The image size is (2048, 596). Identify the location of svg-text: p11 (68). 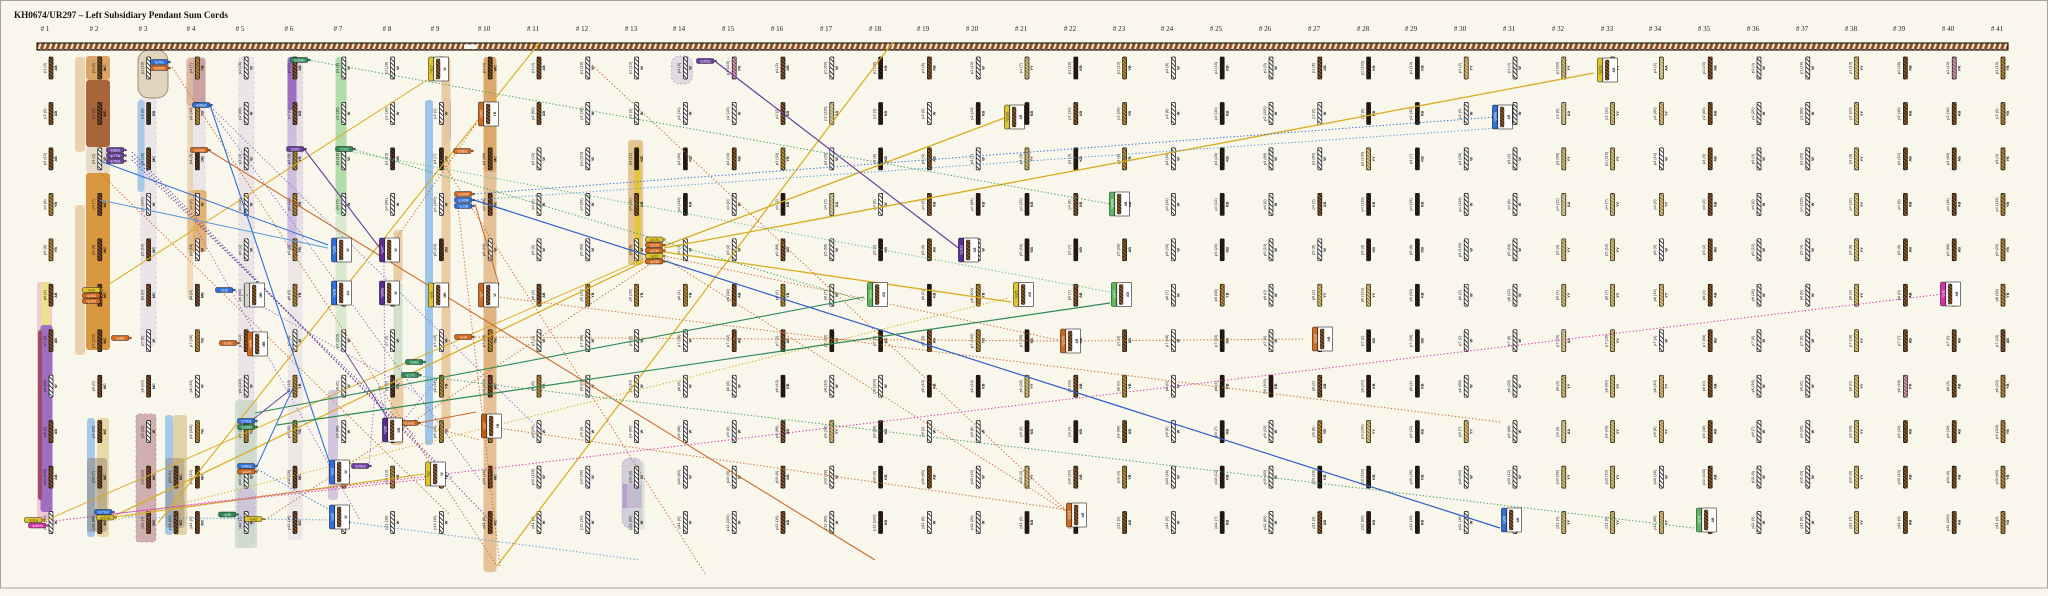
(1654, 522).